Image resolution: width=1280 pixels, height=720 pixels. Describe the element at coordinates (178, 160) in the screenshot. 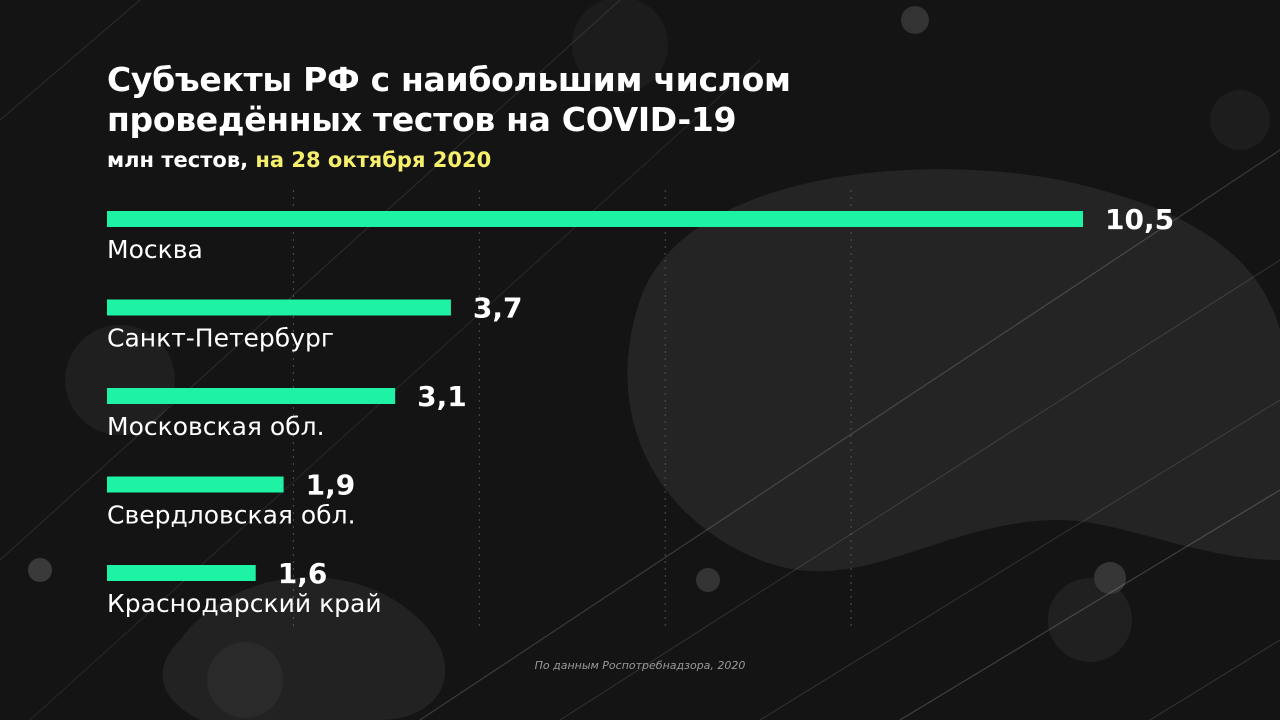

I see `unit-label: млн тестов,` at that location.